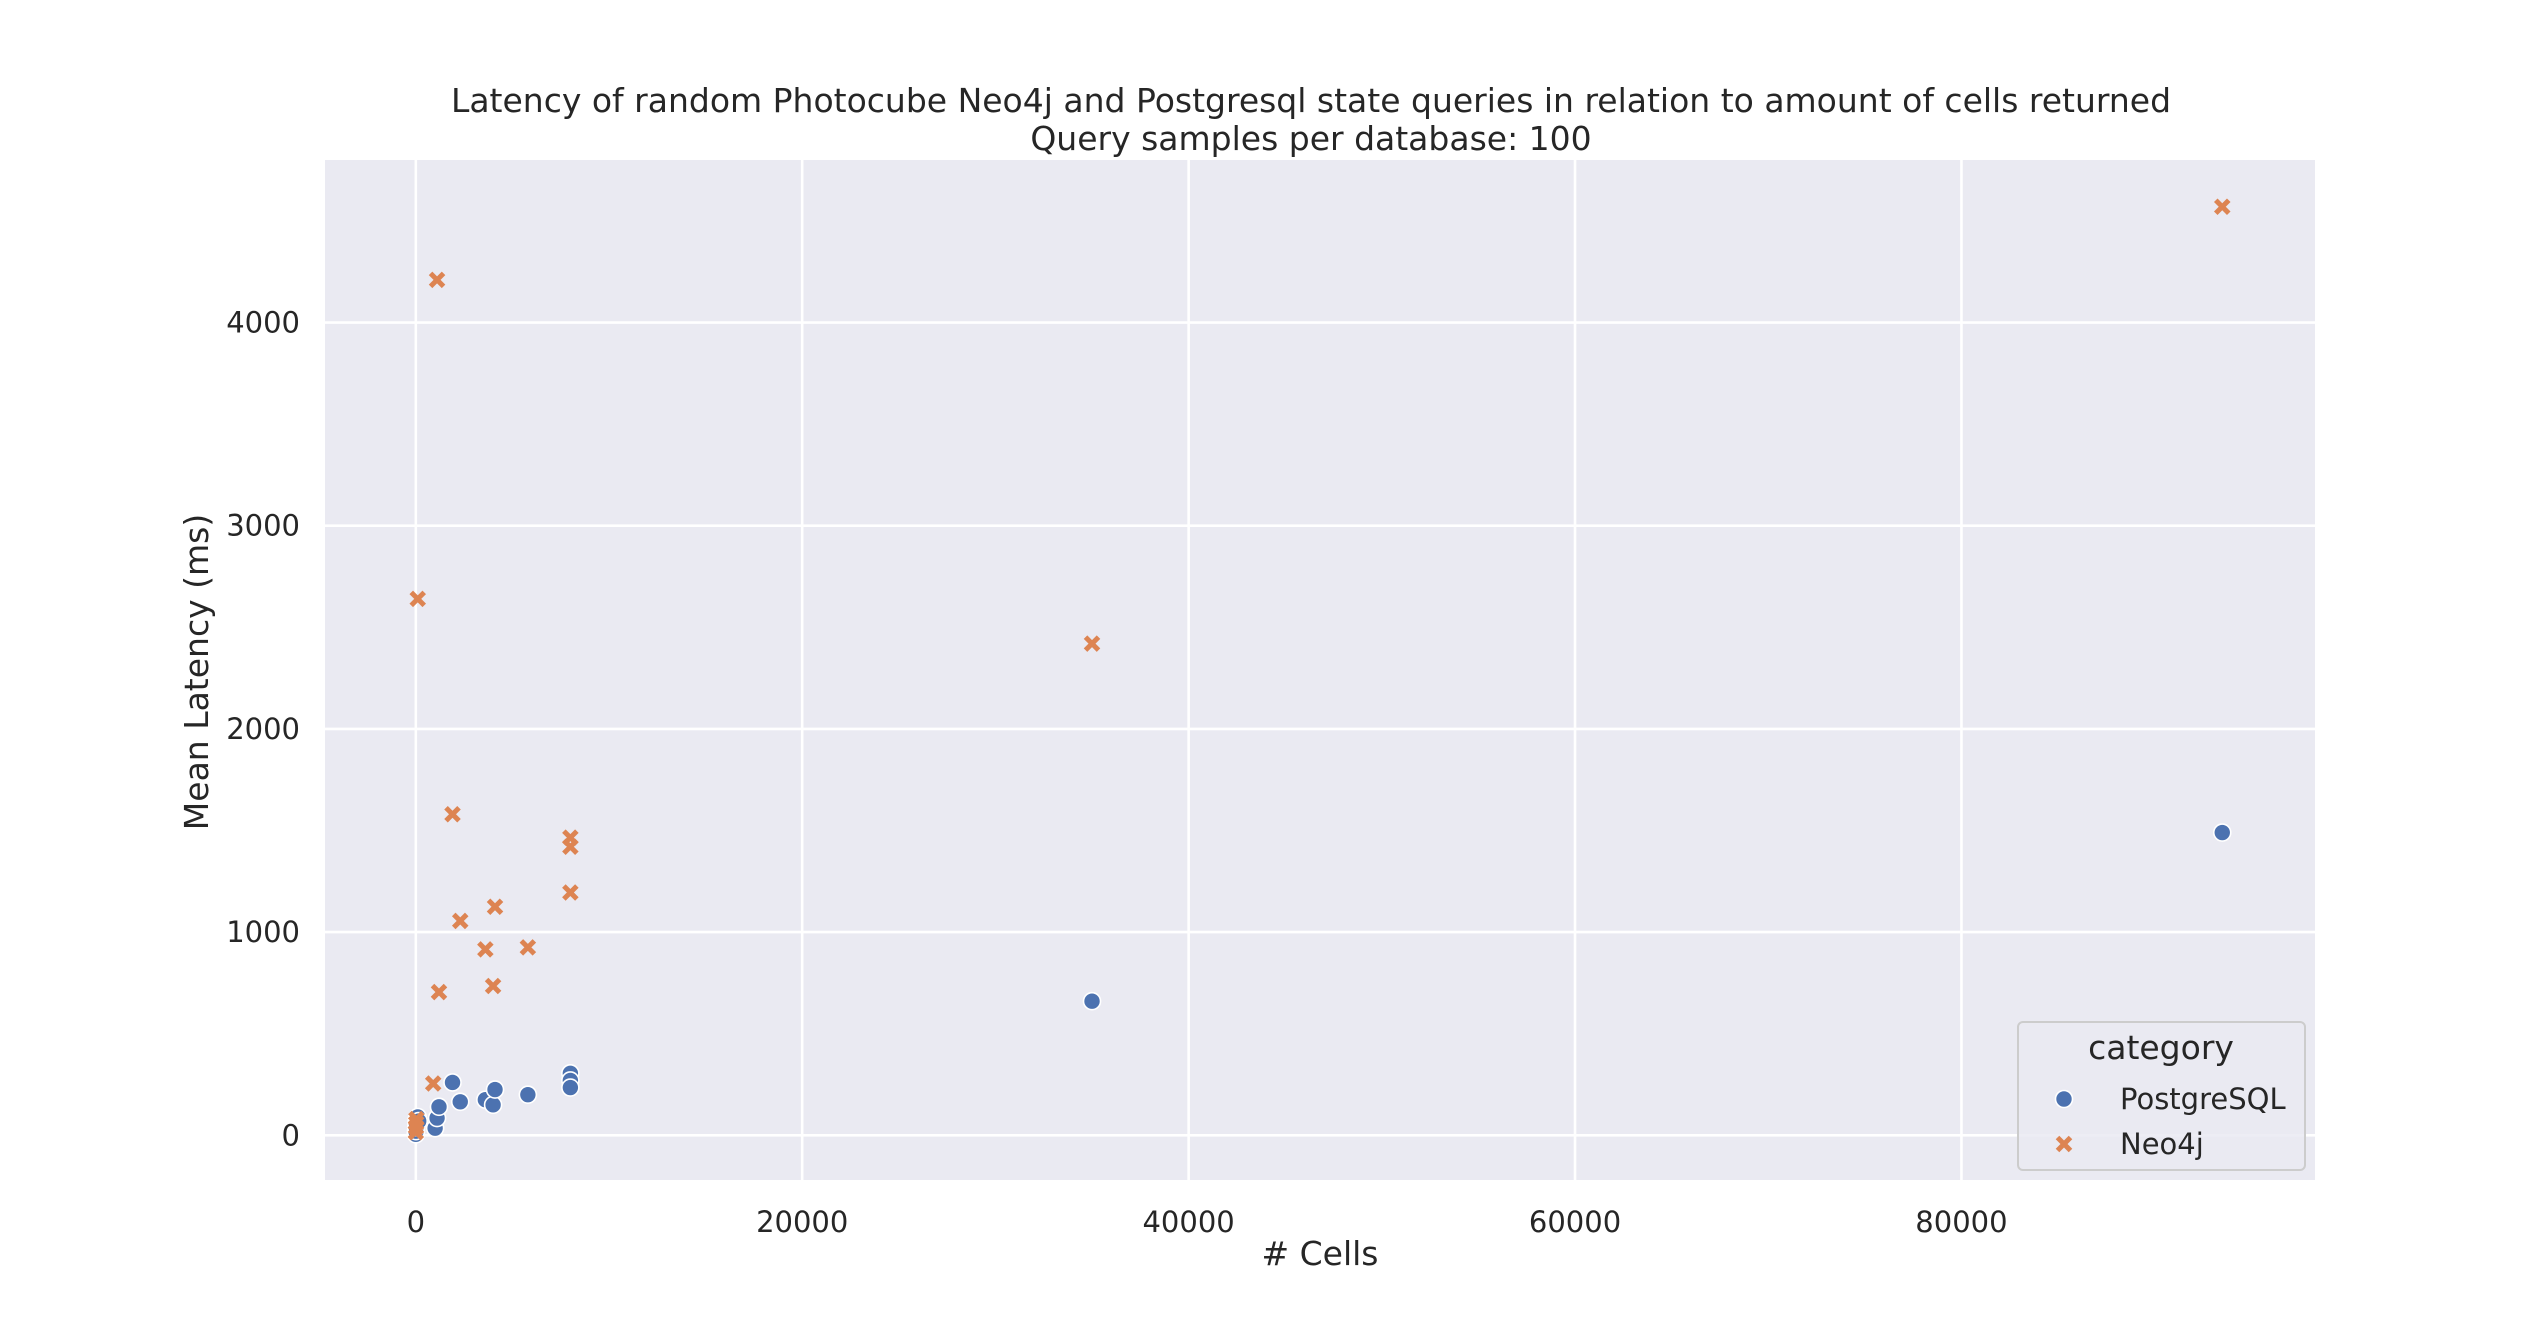  What do you see at coordinates (263, 932) in the screenshot?
I see `y-tick-label: 1000` at bounding box center [263, 932].